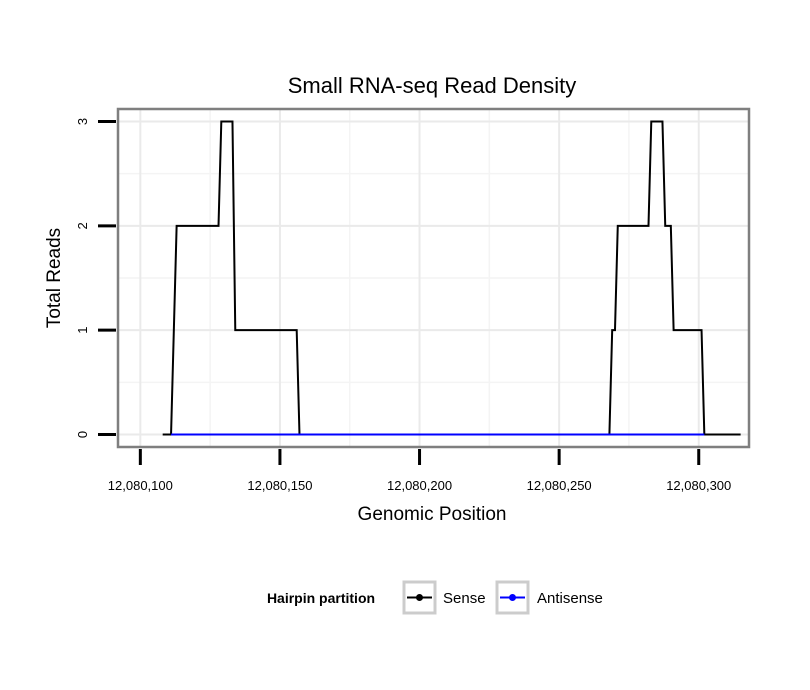  What do you see at coordinates (419, 485) in the screenshot?
I see `x-tick-label: 12,080,200` at bounding box center [419, 485].